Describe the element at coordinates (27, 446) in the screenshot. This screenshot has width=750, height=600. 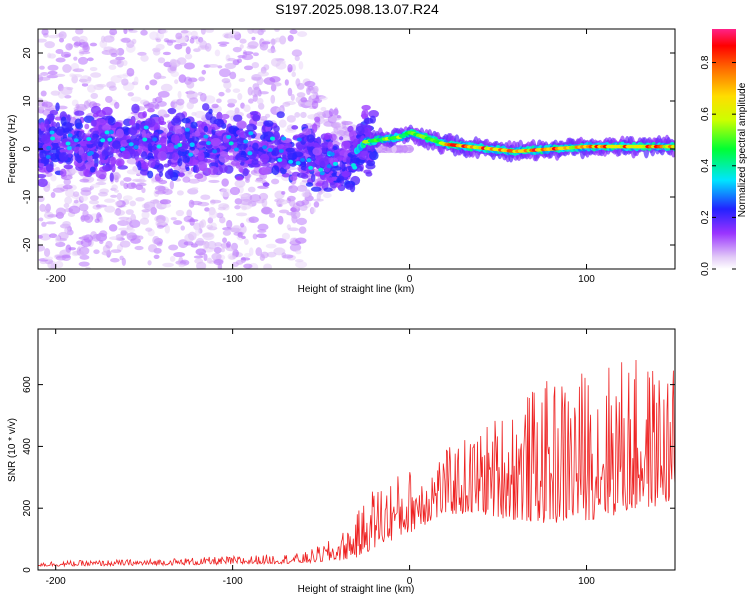
I see `y-tick-label: 400` at that location.